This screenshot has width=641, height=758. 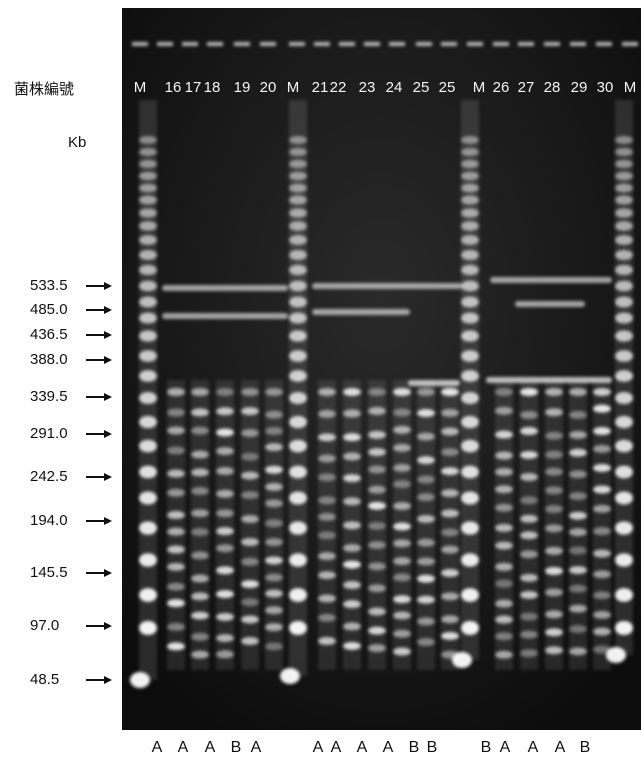 I want to click on smear, so click(x=450, y=525).